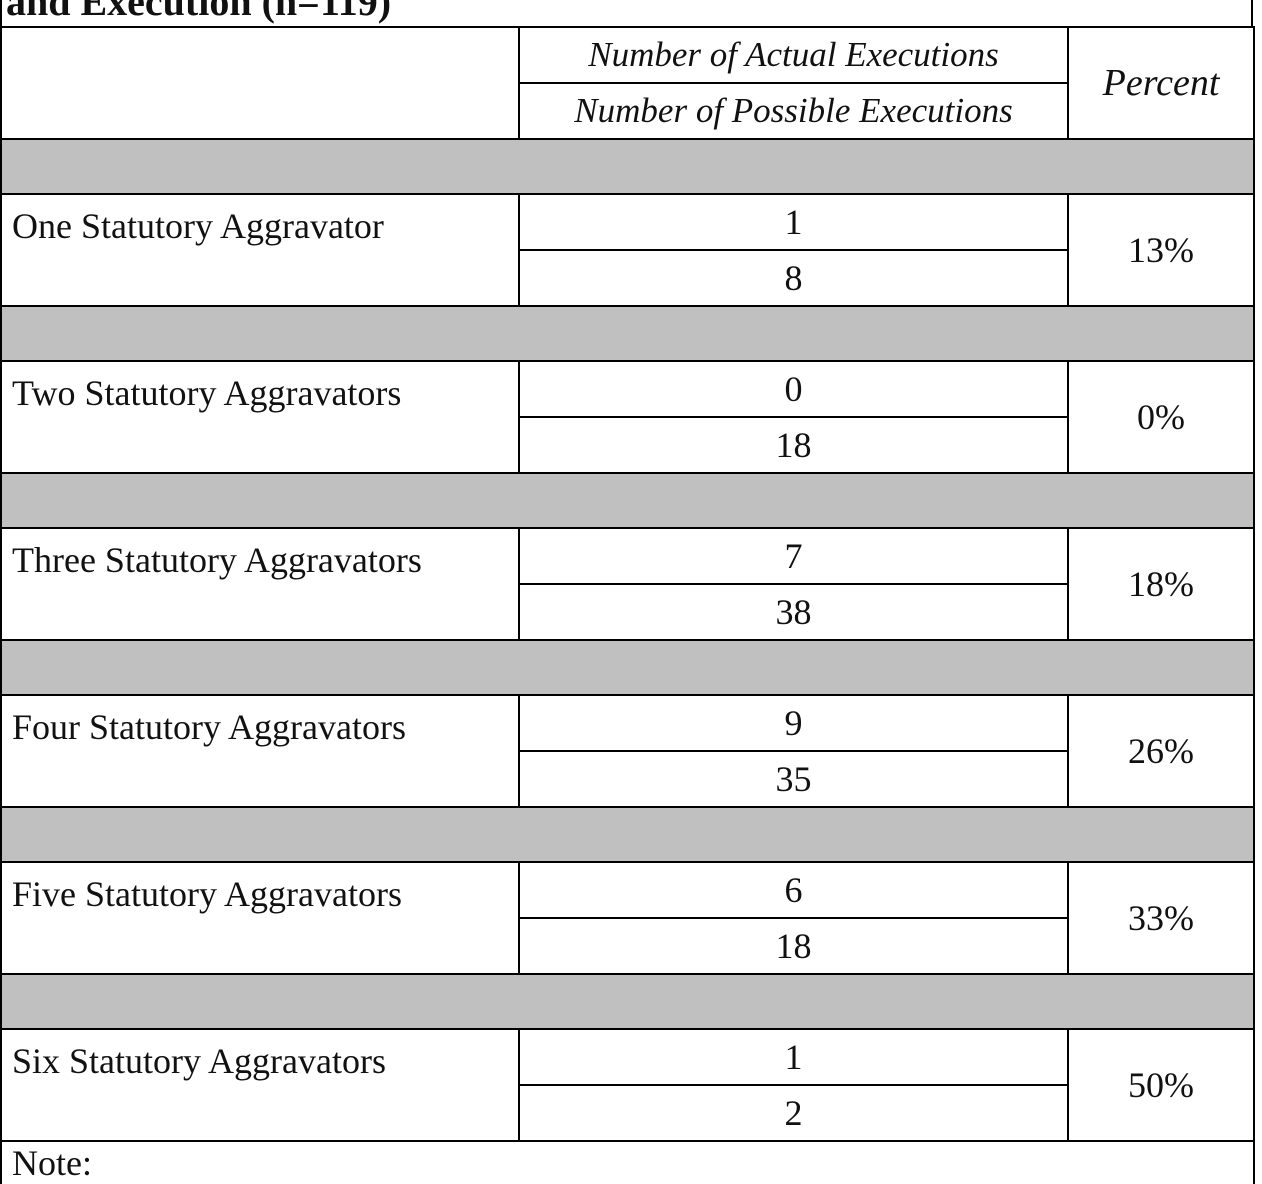 The image size is (1262, 1184). Describe the element at coordinates (1161, 918) in the screenshot. I see `row-percent: 33%` at that location.